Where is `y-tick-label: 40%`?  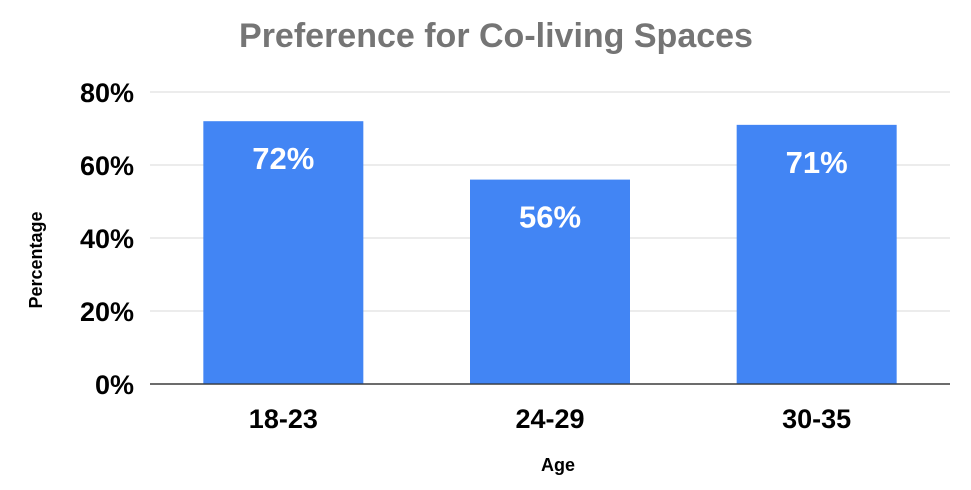
y-tick-label: 40% is located at coordinates (107, 239).